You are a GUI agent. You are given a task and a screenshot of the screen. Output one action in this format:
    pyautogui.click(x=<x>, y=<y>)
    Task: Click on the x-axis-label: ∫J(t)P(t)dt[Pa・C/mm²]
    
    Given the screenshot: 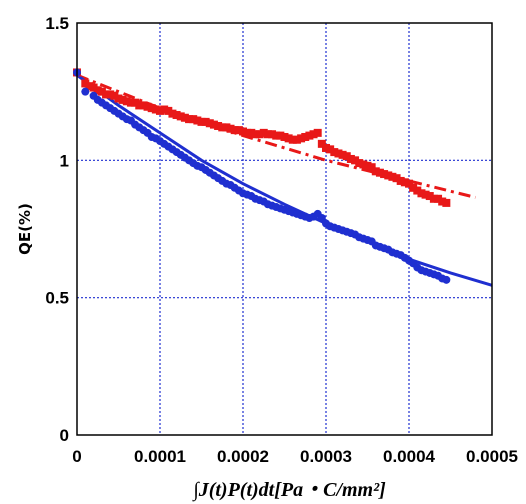 What is the action you would take?
    pyautogui.click(x=289, y=490)
    